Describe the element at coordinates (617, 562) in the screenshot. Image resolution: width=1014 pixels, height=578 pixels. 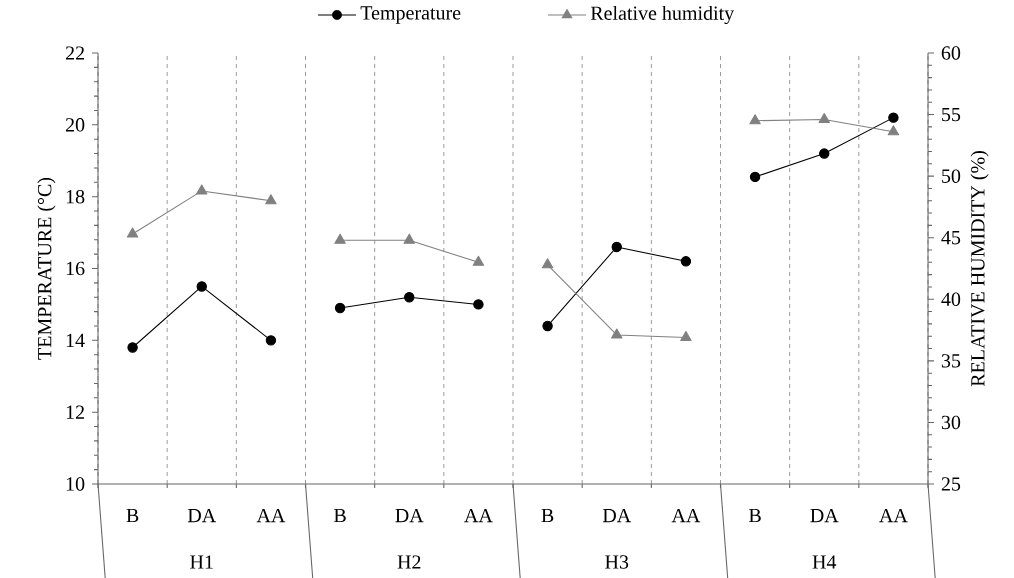
I see `text: H3` at that location.